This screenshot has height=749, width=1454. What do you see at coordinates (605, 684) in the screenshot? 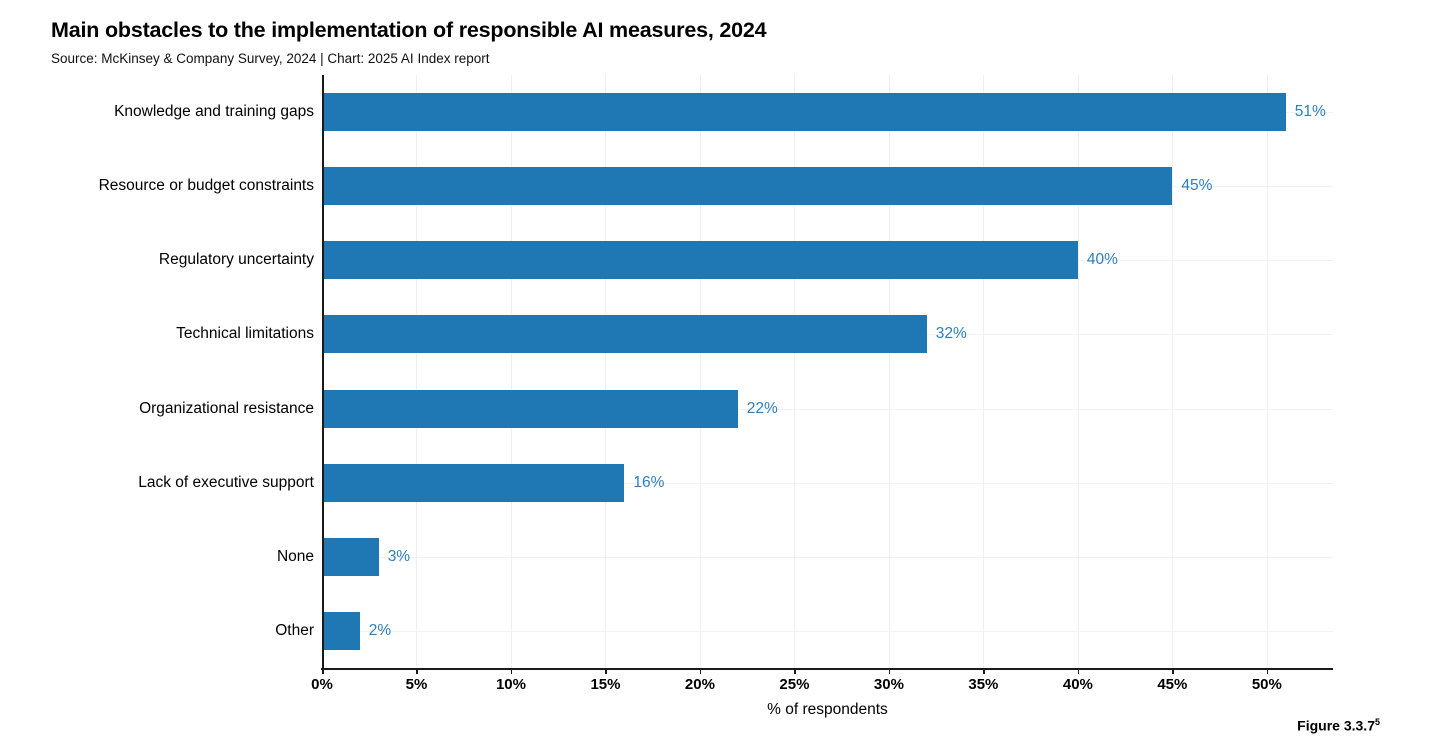
I see `x-tick-label: 15%` at bounding box center [605, 684].